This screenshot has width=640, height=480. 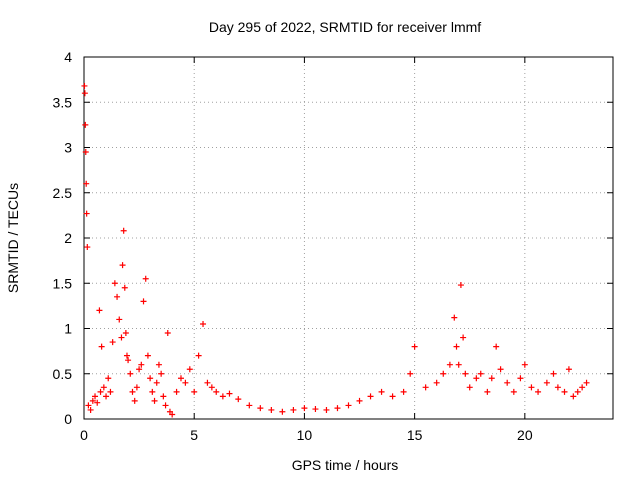 What do you see at coordinates (63, 193) in the screenshot?
I see `y-tick-label: 2.5` at bounding box center [63, 193].